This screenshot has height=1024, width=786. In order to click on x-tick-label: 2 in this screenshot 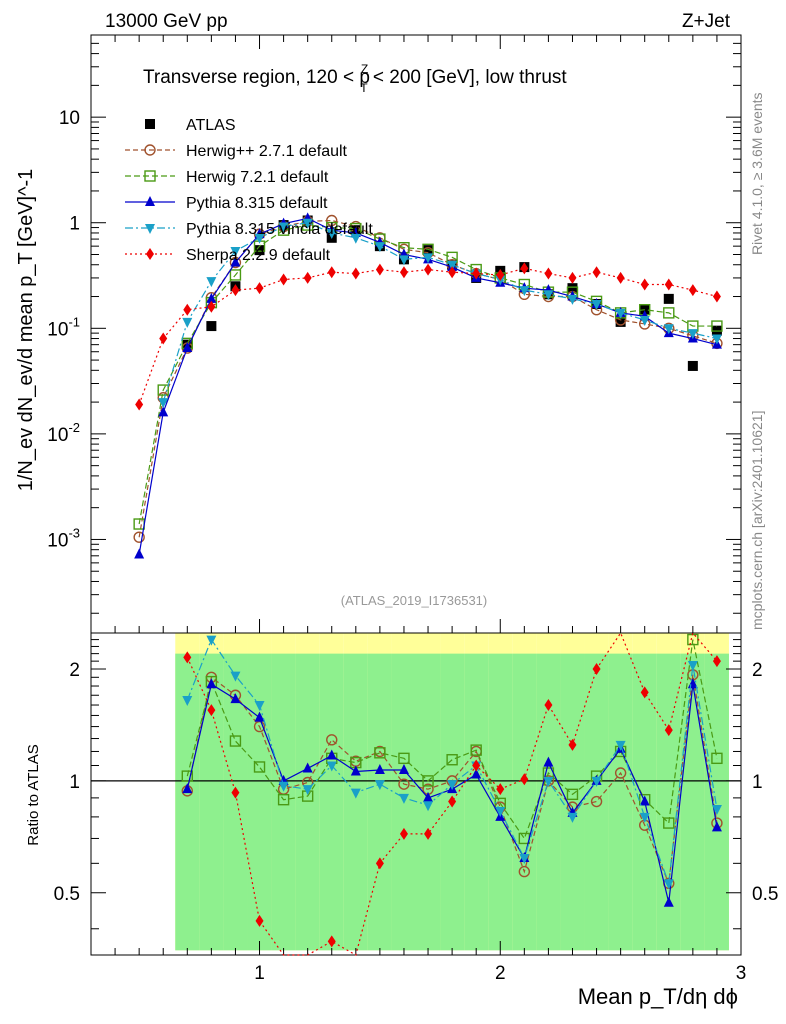, I will do `click(500, 973)`.